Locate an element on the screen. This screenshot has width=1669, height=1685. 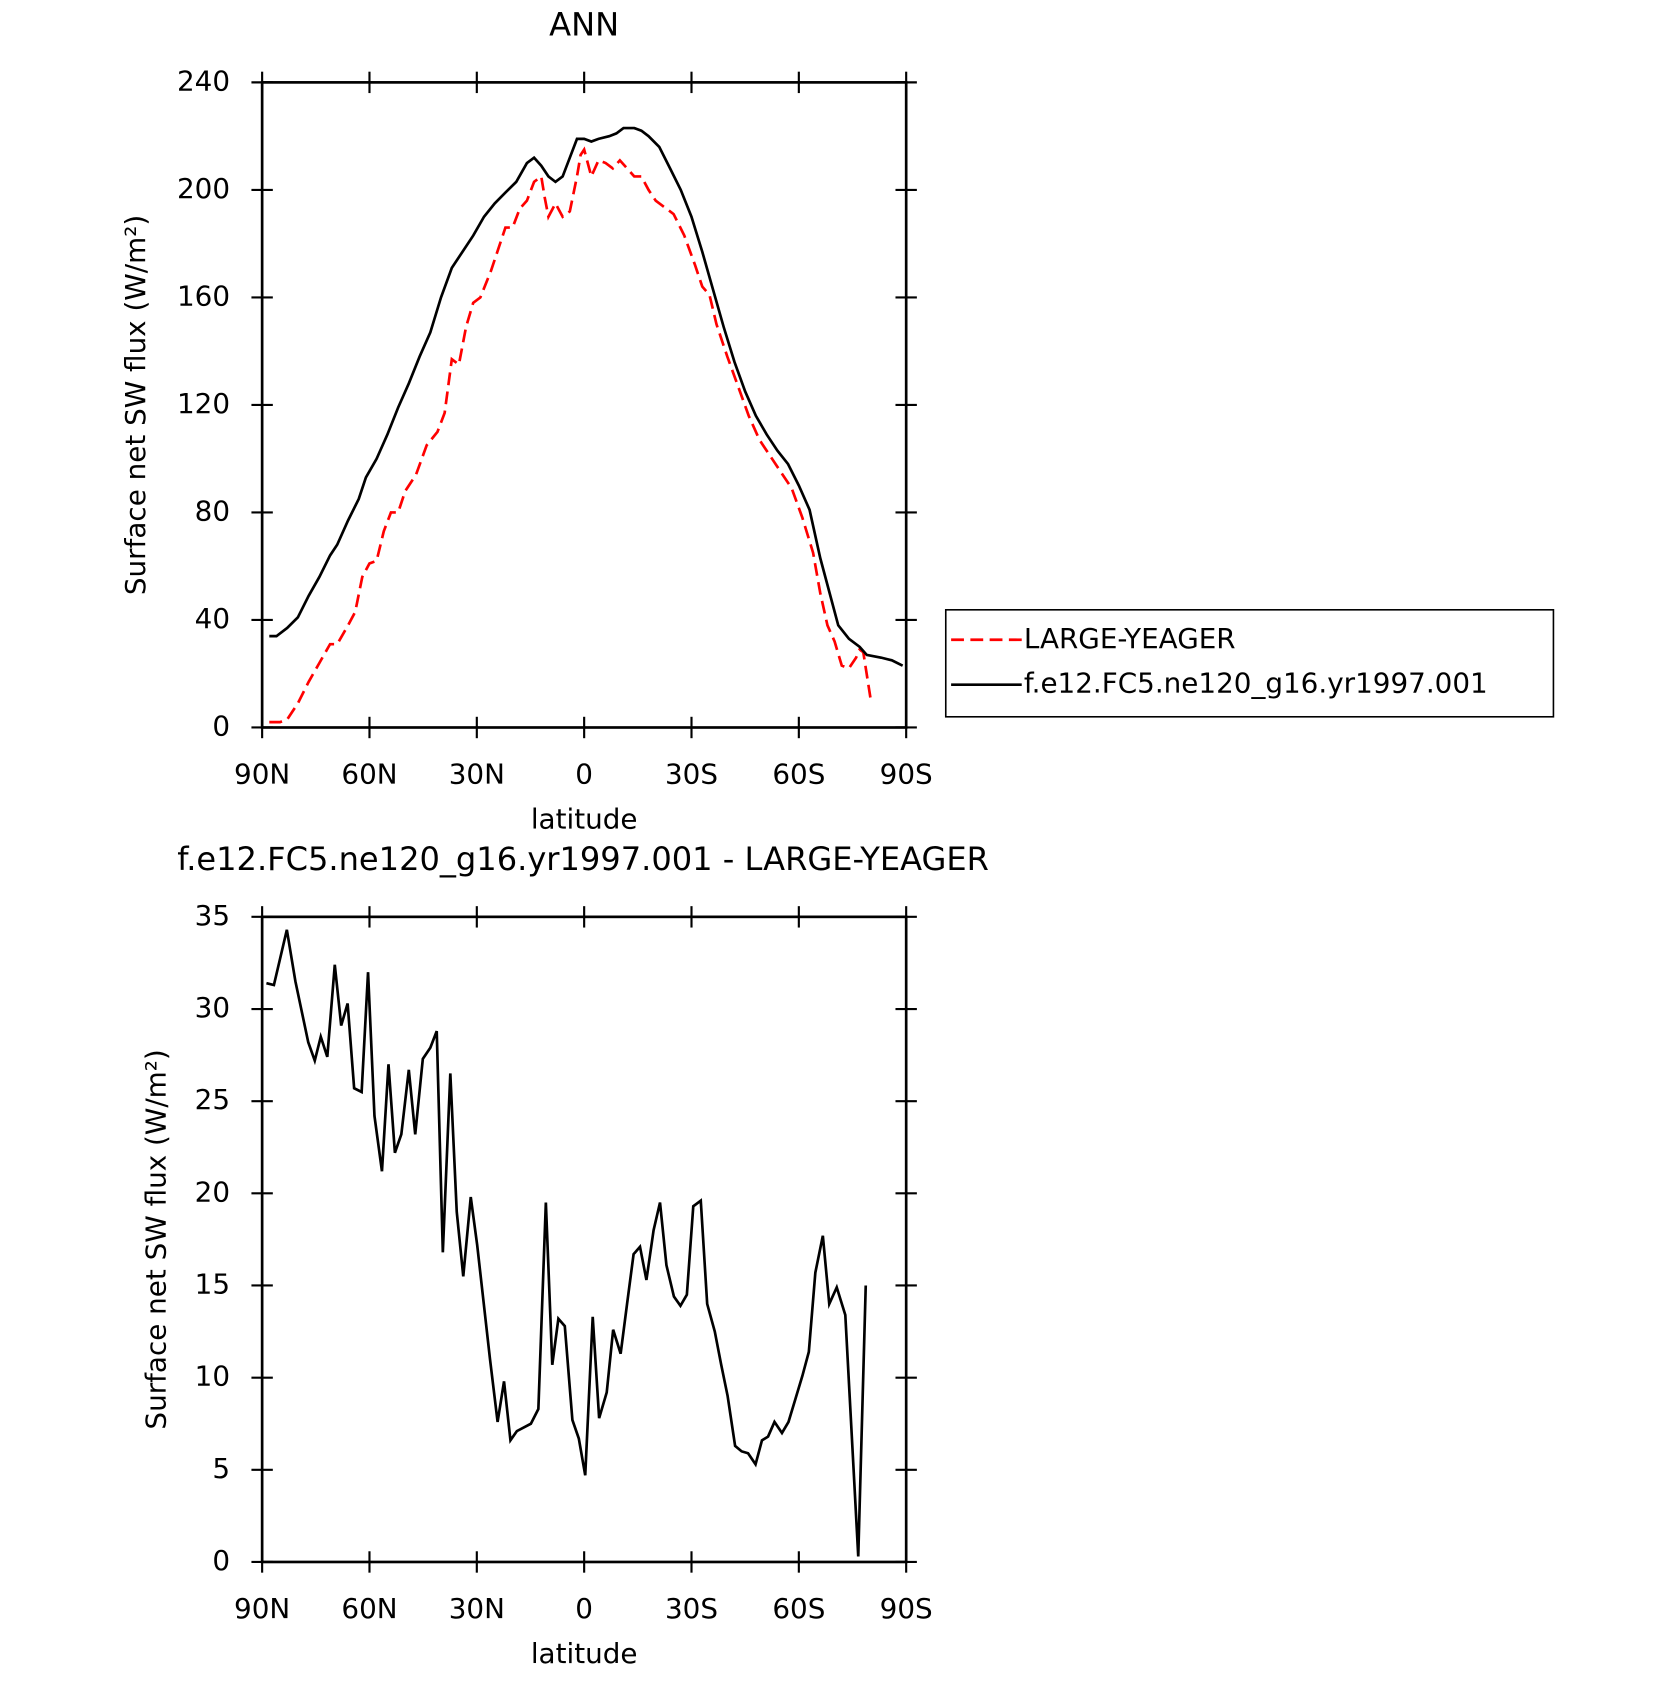
y-tick-label: 200 is located at coordinates (203, 188).